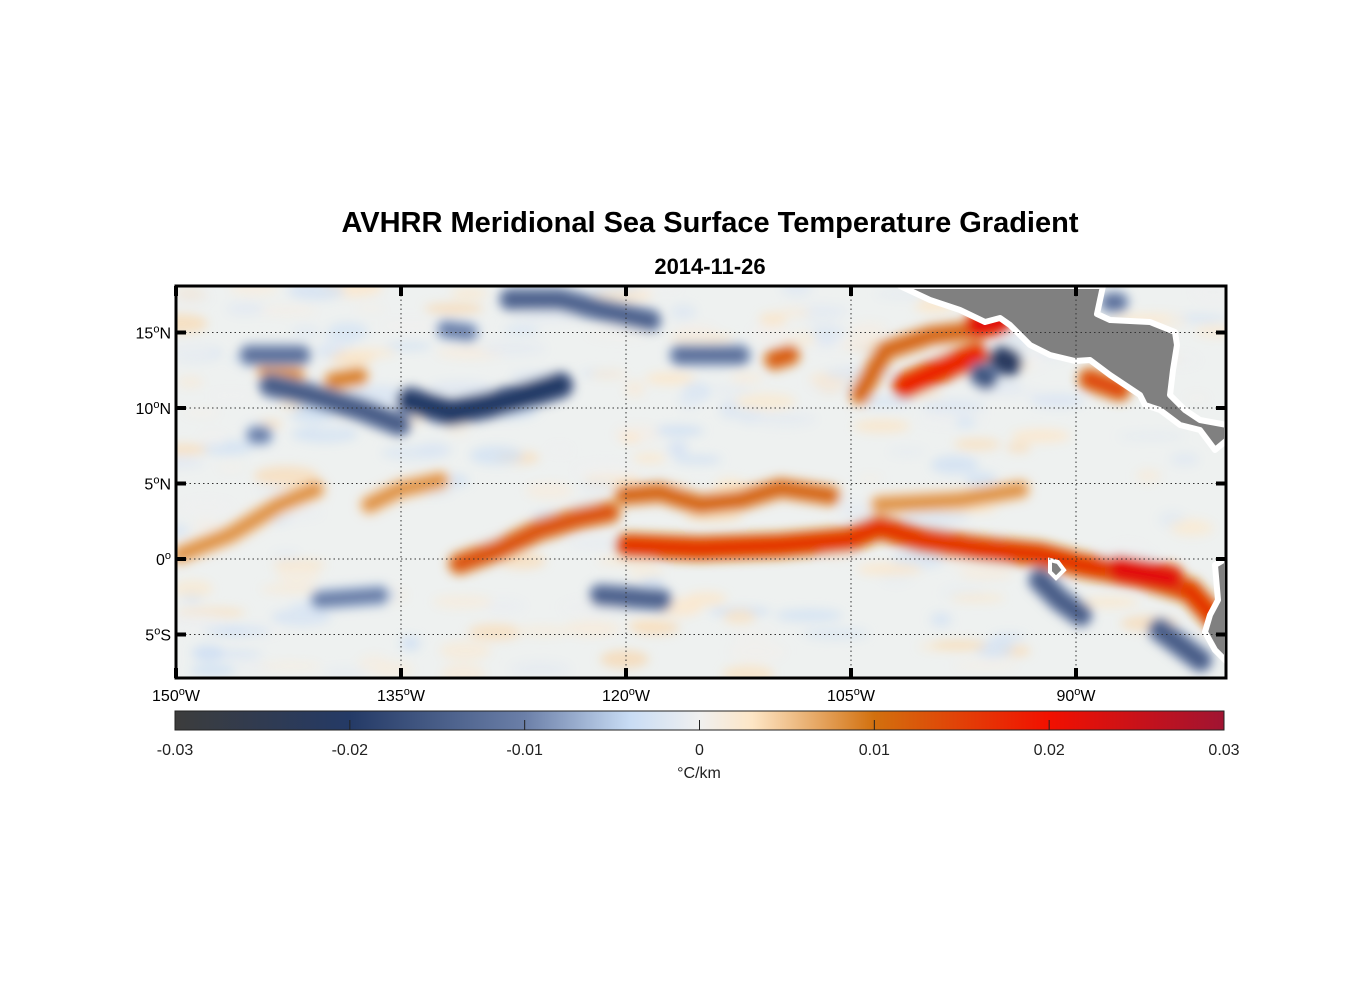  What do you see at coordinates (1223, 750) in the screenshot?
I see `colorbar-tick-label: 0.03` at bounding box center [1223, 750].